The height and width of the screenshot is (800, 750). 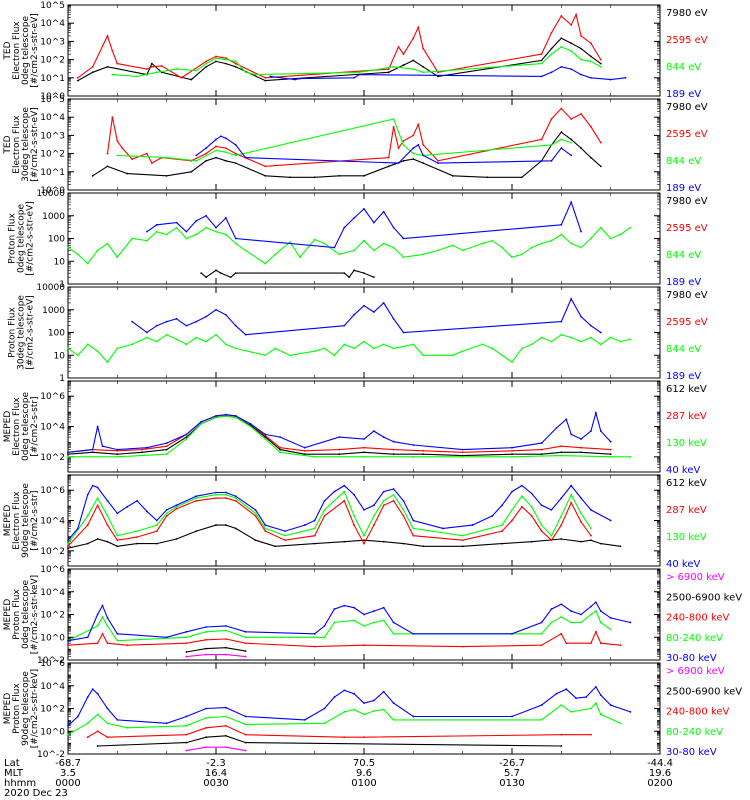 I want to click on y-axis-label-line: Proton Flux, so click(x=17, y=708).